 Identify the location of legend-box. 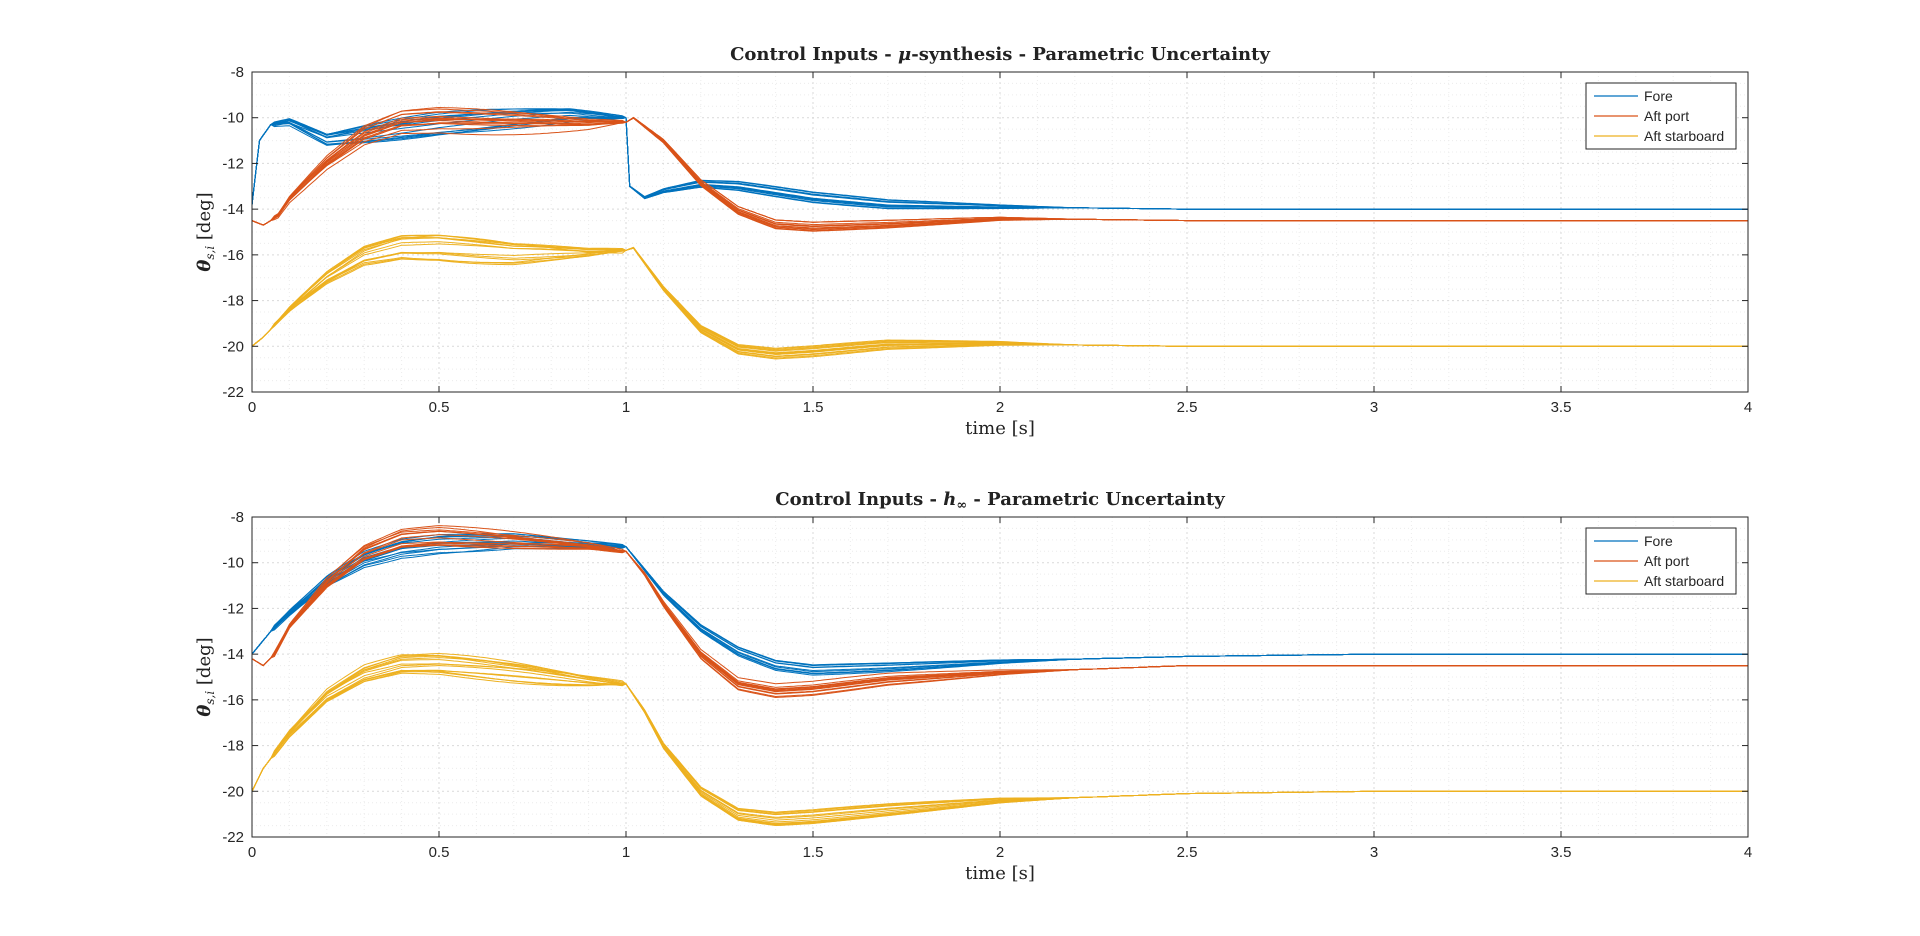
(1661, 116).